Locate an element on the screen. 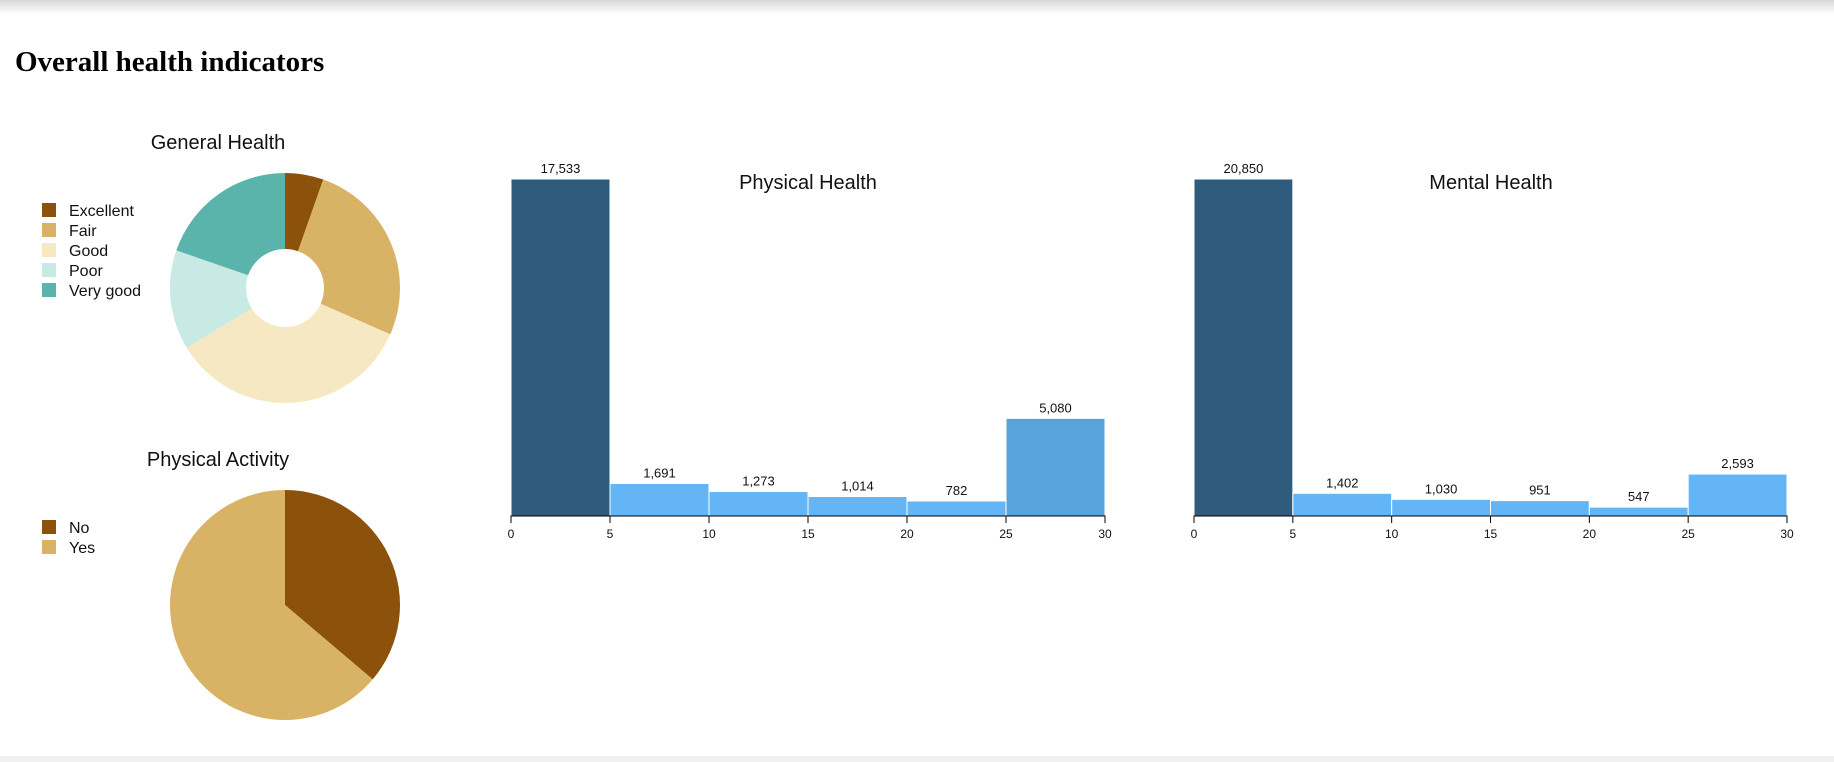  chart-title: Mental Health is located at coordinates (1490, 183).